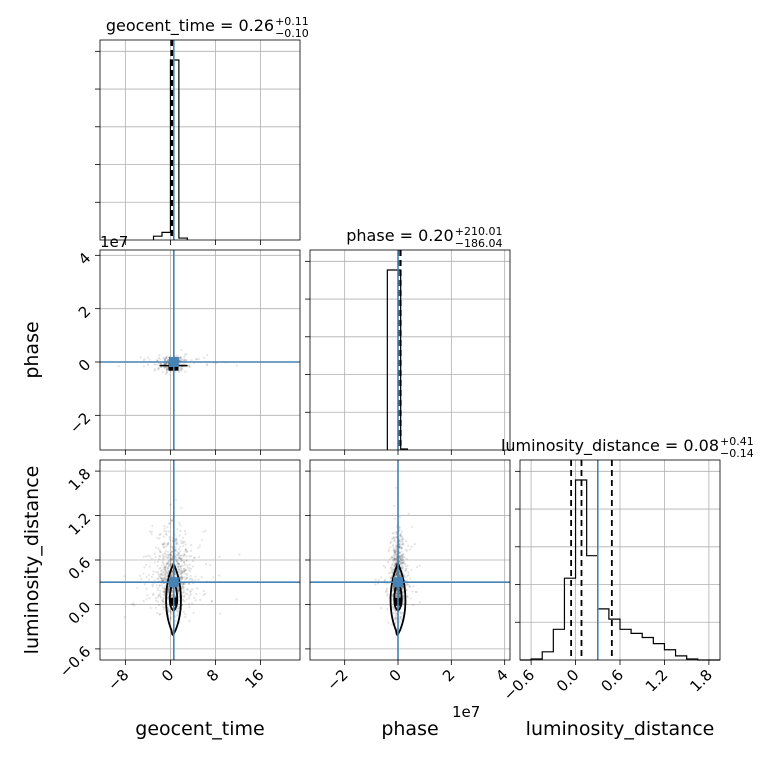  What do you see at coordinates (32, 560) in the screenshot?
I see `y-axis-label-luminosity_distance: luminosity_distance` at bounding box center [32, 560].